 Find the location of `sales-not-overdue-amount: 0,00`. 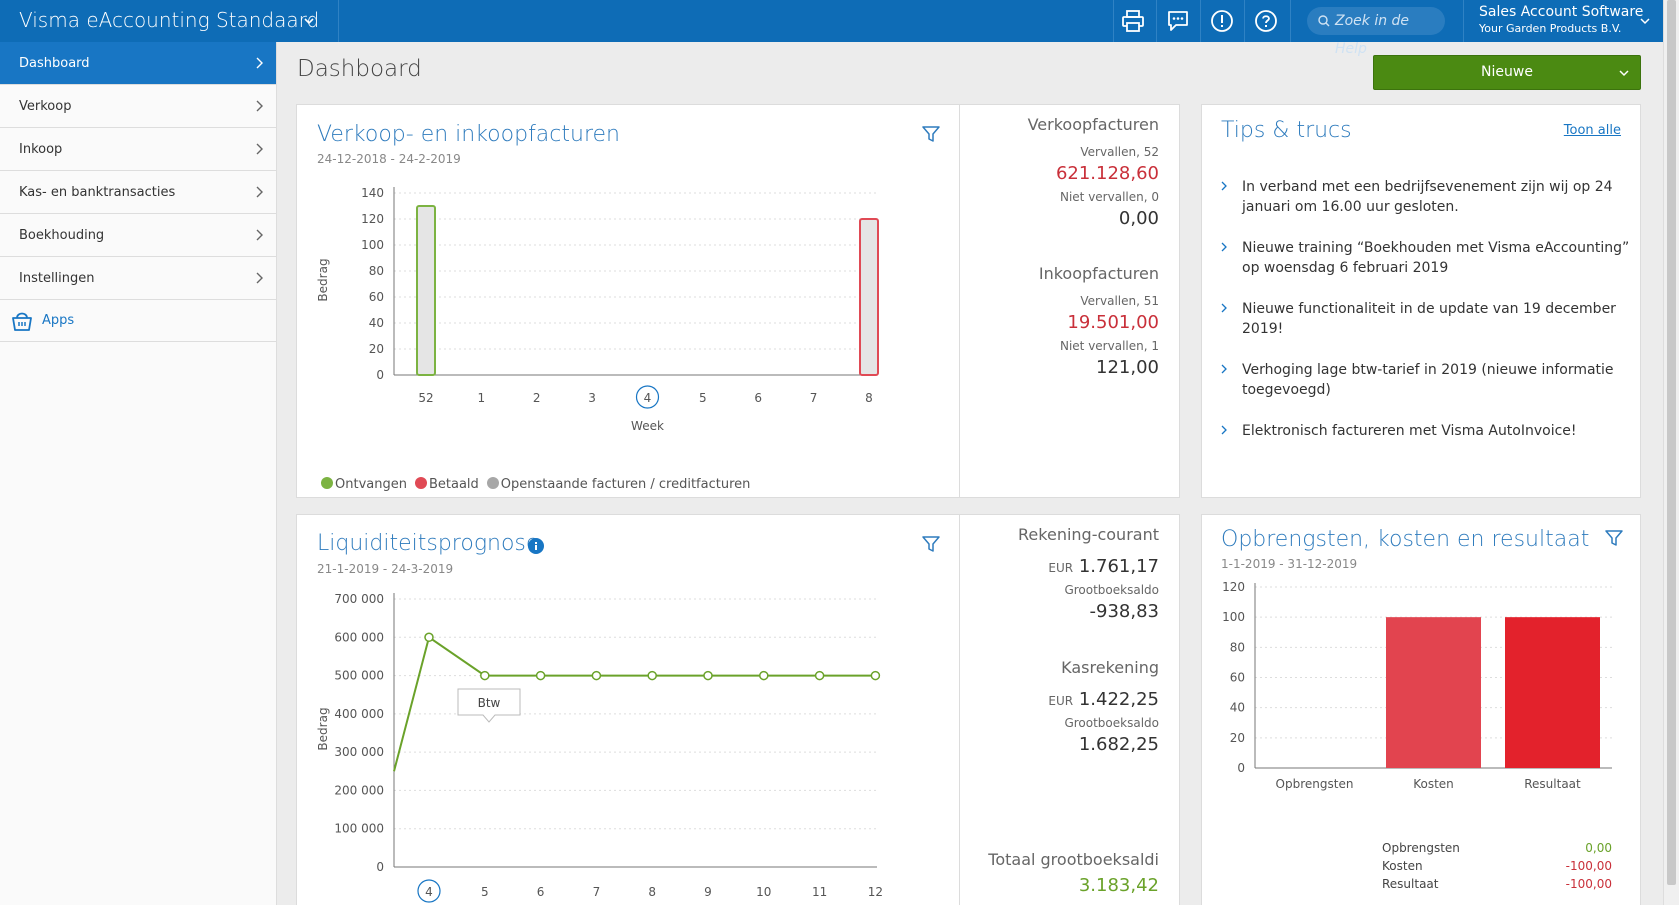

sales-not-overdue-amount: 0,00 is located at coordinates (1138, 218).